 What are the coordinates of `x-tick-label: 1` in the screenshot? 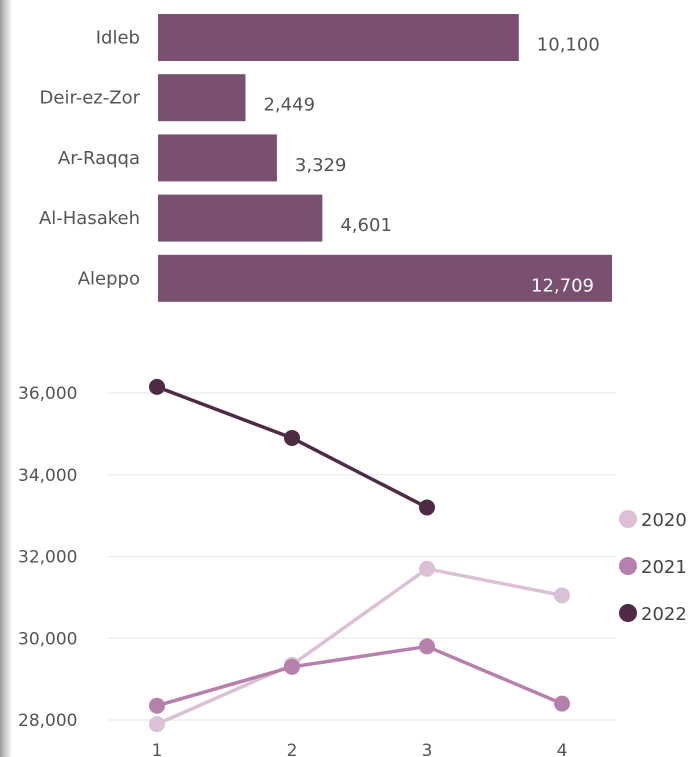 It's located at (157, 749).